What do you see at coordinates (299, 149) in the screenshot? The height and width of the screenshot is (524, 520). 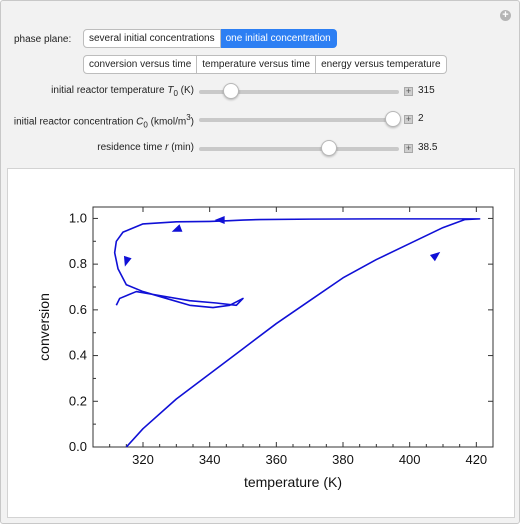 I see `residence-time-slider-track` at bounding box center [299, 149].